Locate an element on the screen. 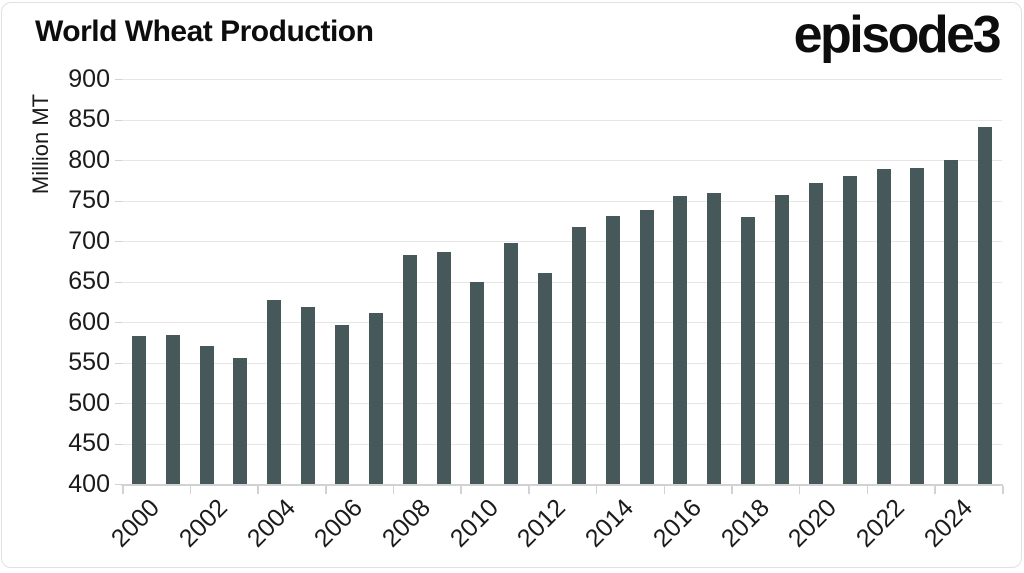  bar-2000 is located at coordinates (138, 409).